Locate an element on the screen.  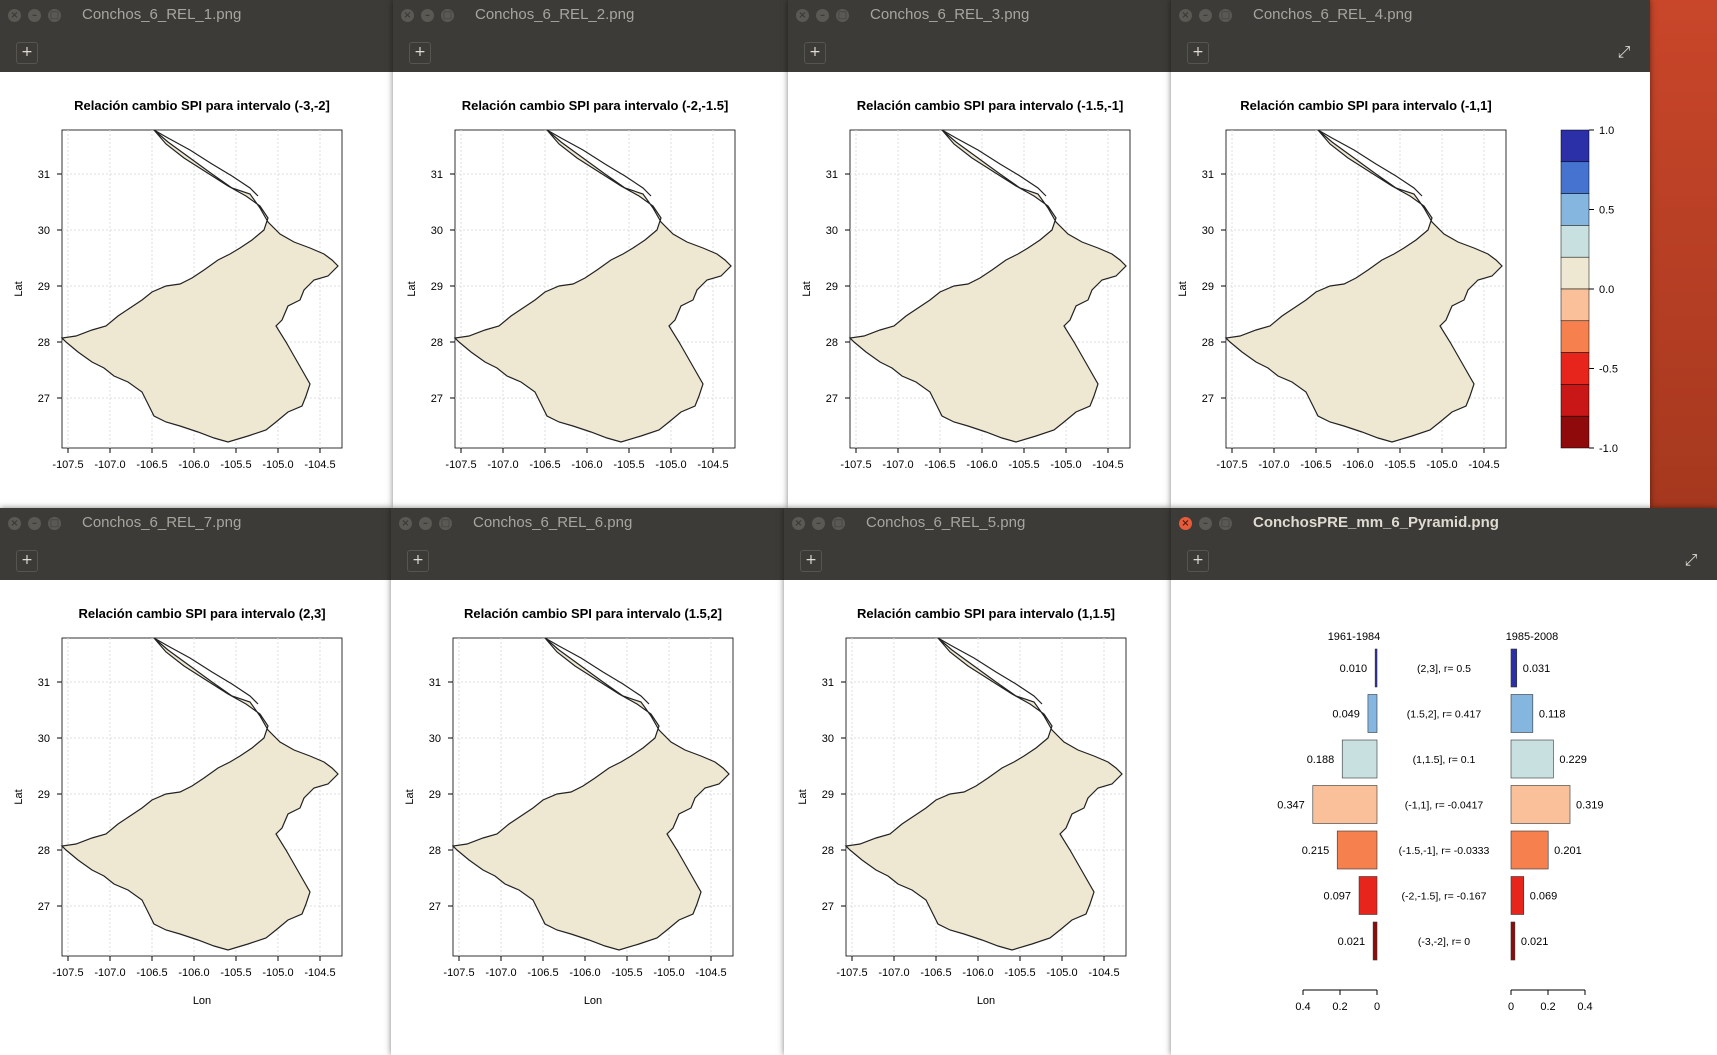
left-axis-tick: 0.2 is located at coordinates (1339, 1007).